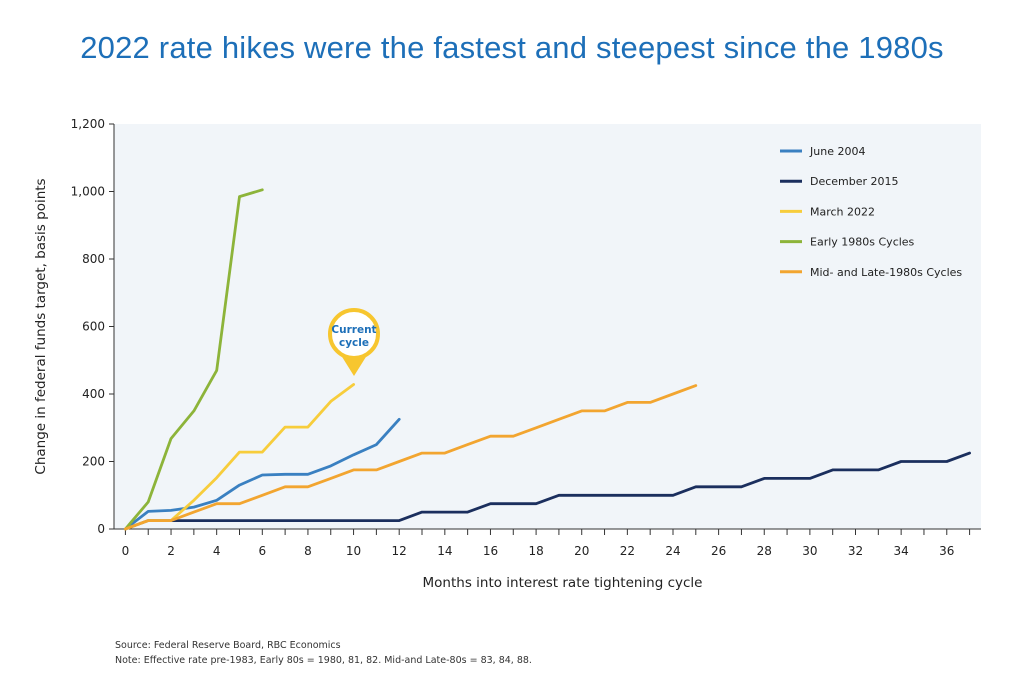  I want to click on x-tick-label: 2, so click(171, 551).